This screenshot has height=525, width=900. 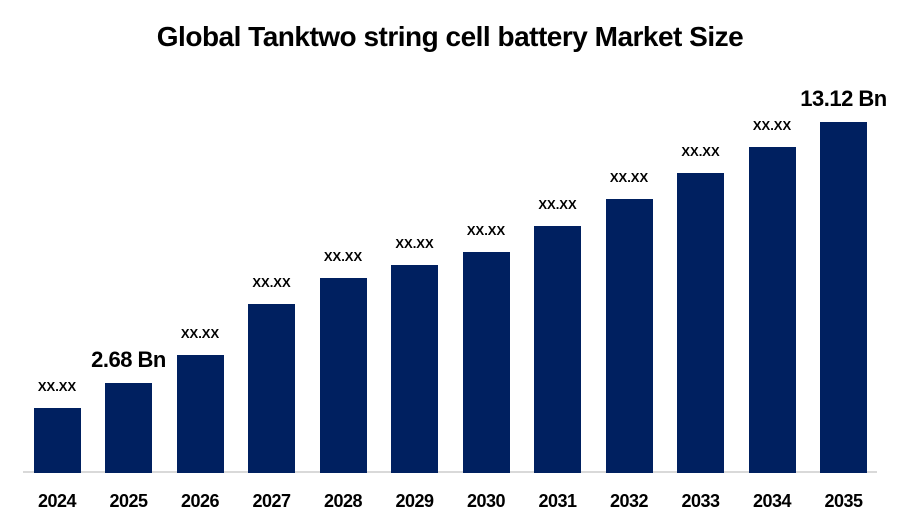 What do you see at coordinates (128, 501) in the screenshot?
I see `x-axis-tick-2025: 2025` at bounding box center [128, 501].